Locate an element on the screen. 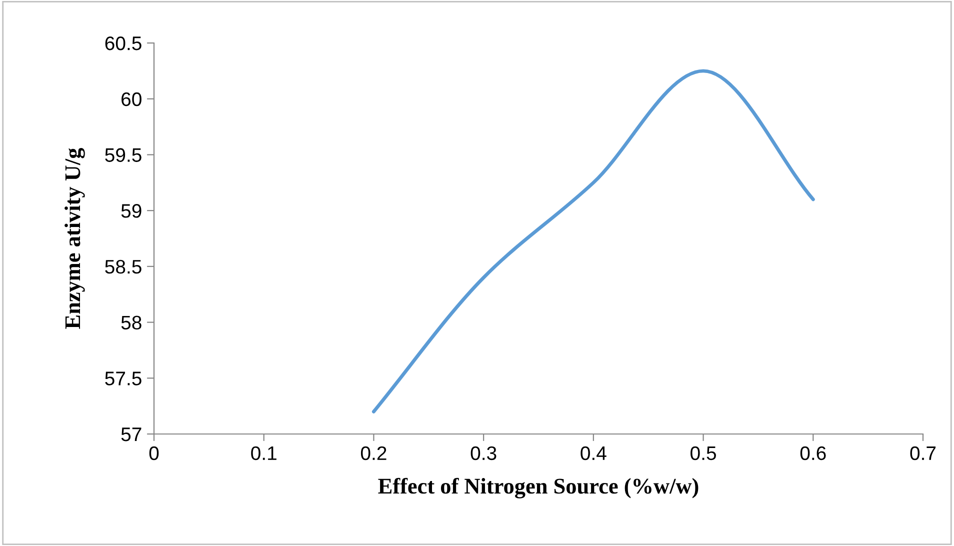 The image size is (954, 546). y-tick-label: 59.5 is located at coordinates (123, 155).